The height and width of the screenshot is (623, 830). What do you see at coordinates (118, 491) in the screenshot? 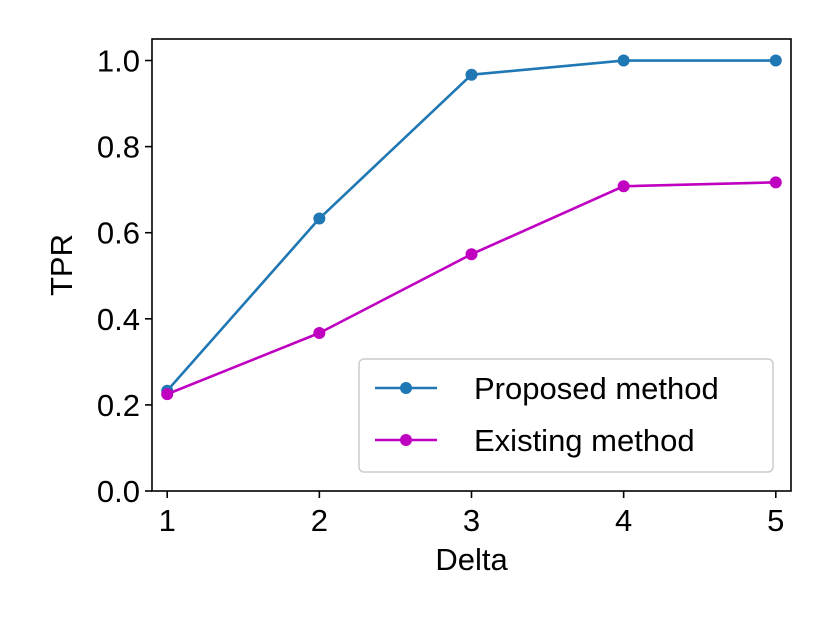
I see `y-tick-label: 0.0` at bounding box center [118, 491].